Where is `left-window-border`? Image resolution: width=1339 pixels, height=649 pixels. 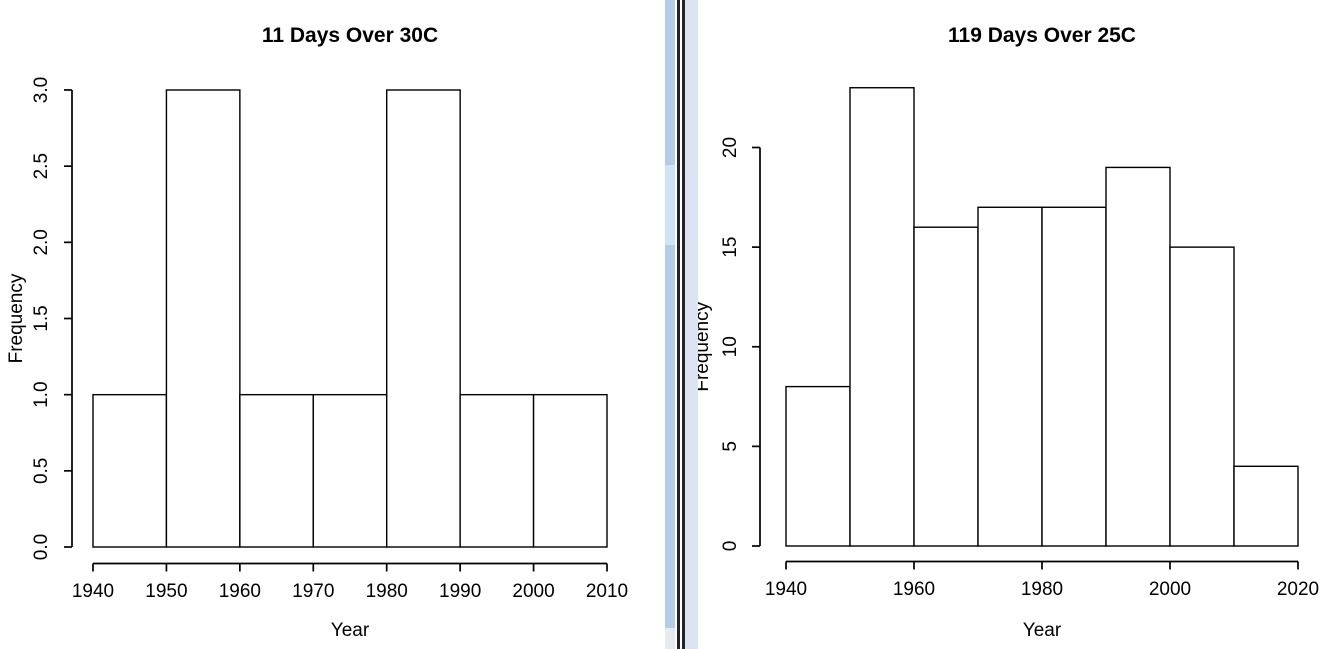 left-window-border is located at coordinates (678, 324).